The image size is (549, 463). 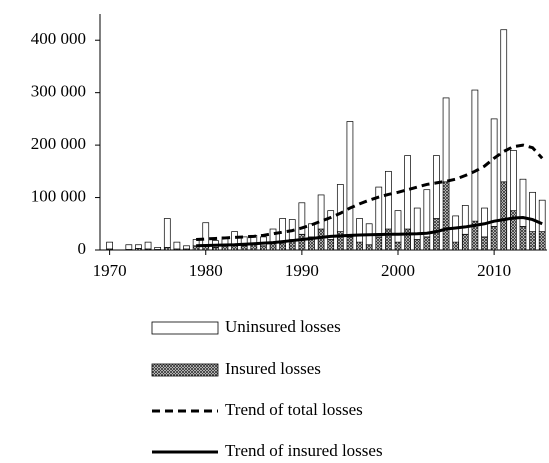 I want to click on y-tick-label: 400 000, so click(x=58, y=38).